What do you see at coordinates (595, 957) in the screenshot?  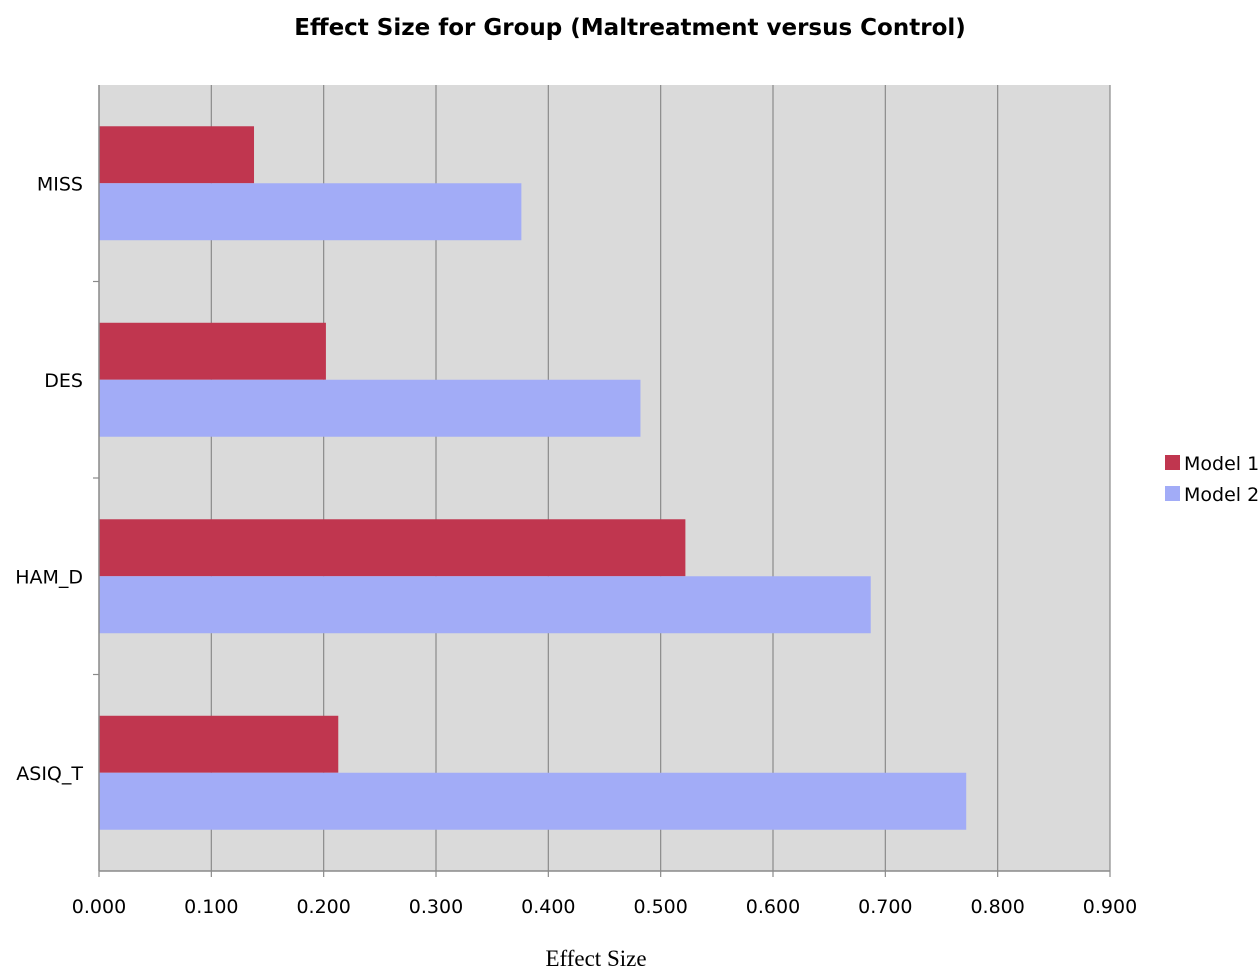 I see `x-axis-label: Effect Size` at bounding box center [595, 957].